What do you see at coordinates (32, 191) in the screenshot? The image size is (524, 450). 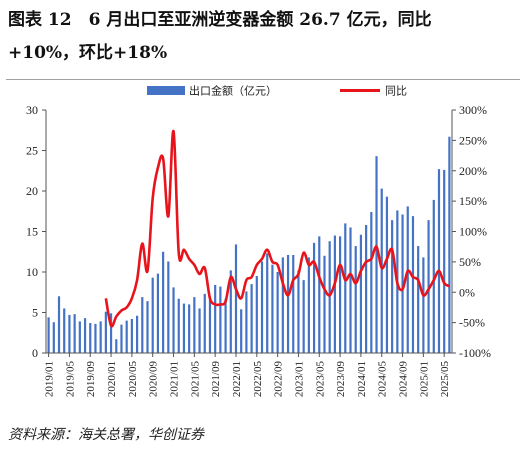 I see `y-left-tick-label: 20` at bounding box center [32, 191].